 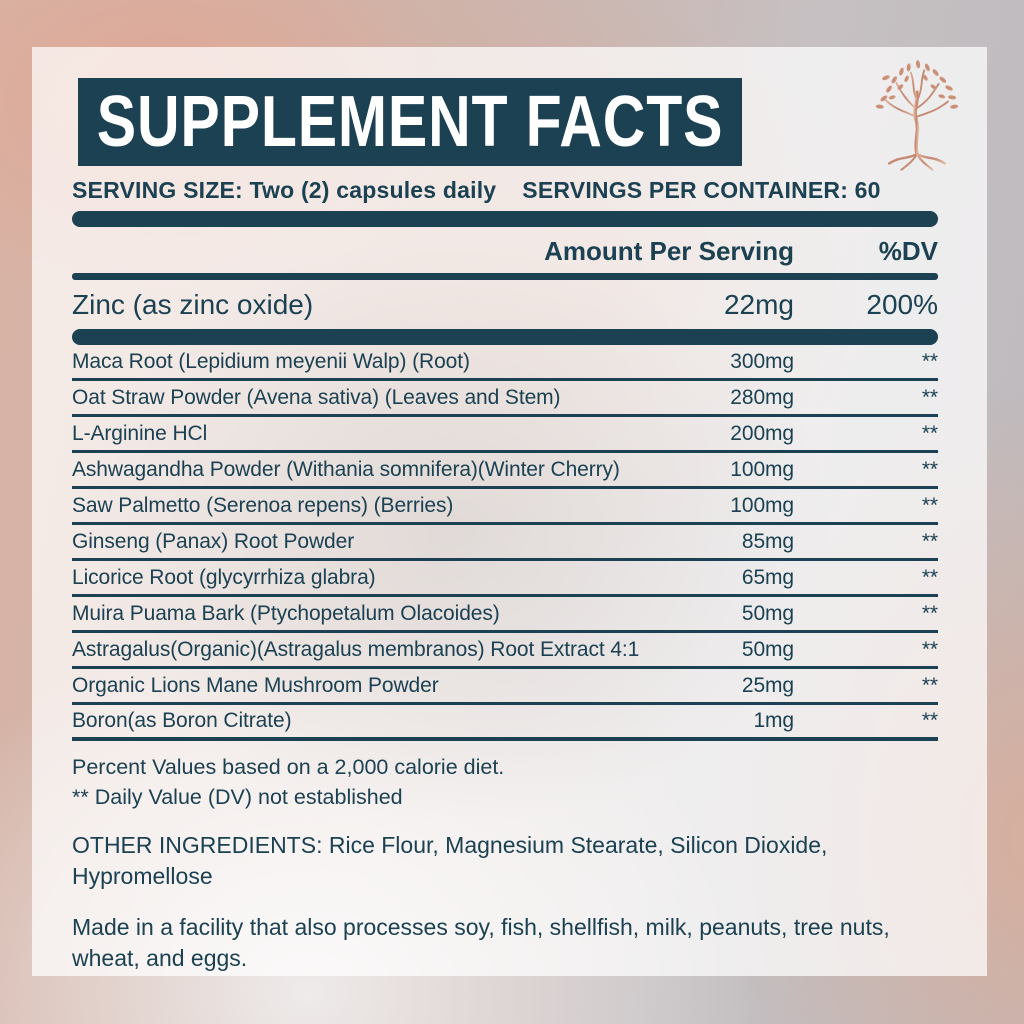 What do you see at coordinates (917, 115) in the screenshot?
I see `tree-of-life-icon` at bounding box center [917, 115].